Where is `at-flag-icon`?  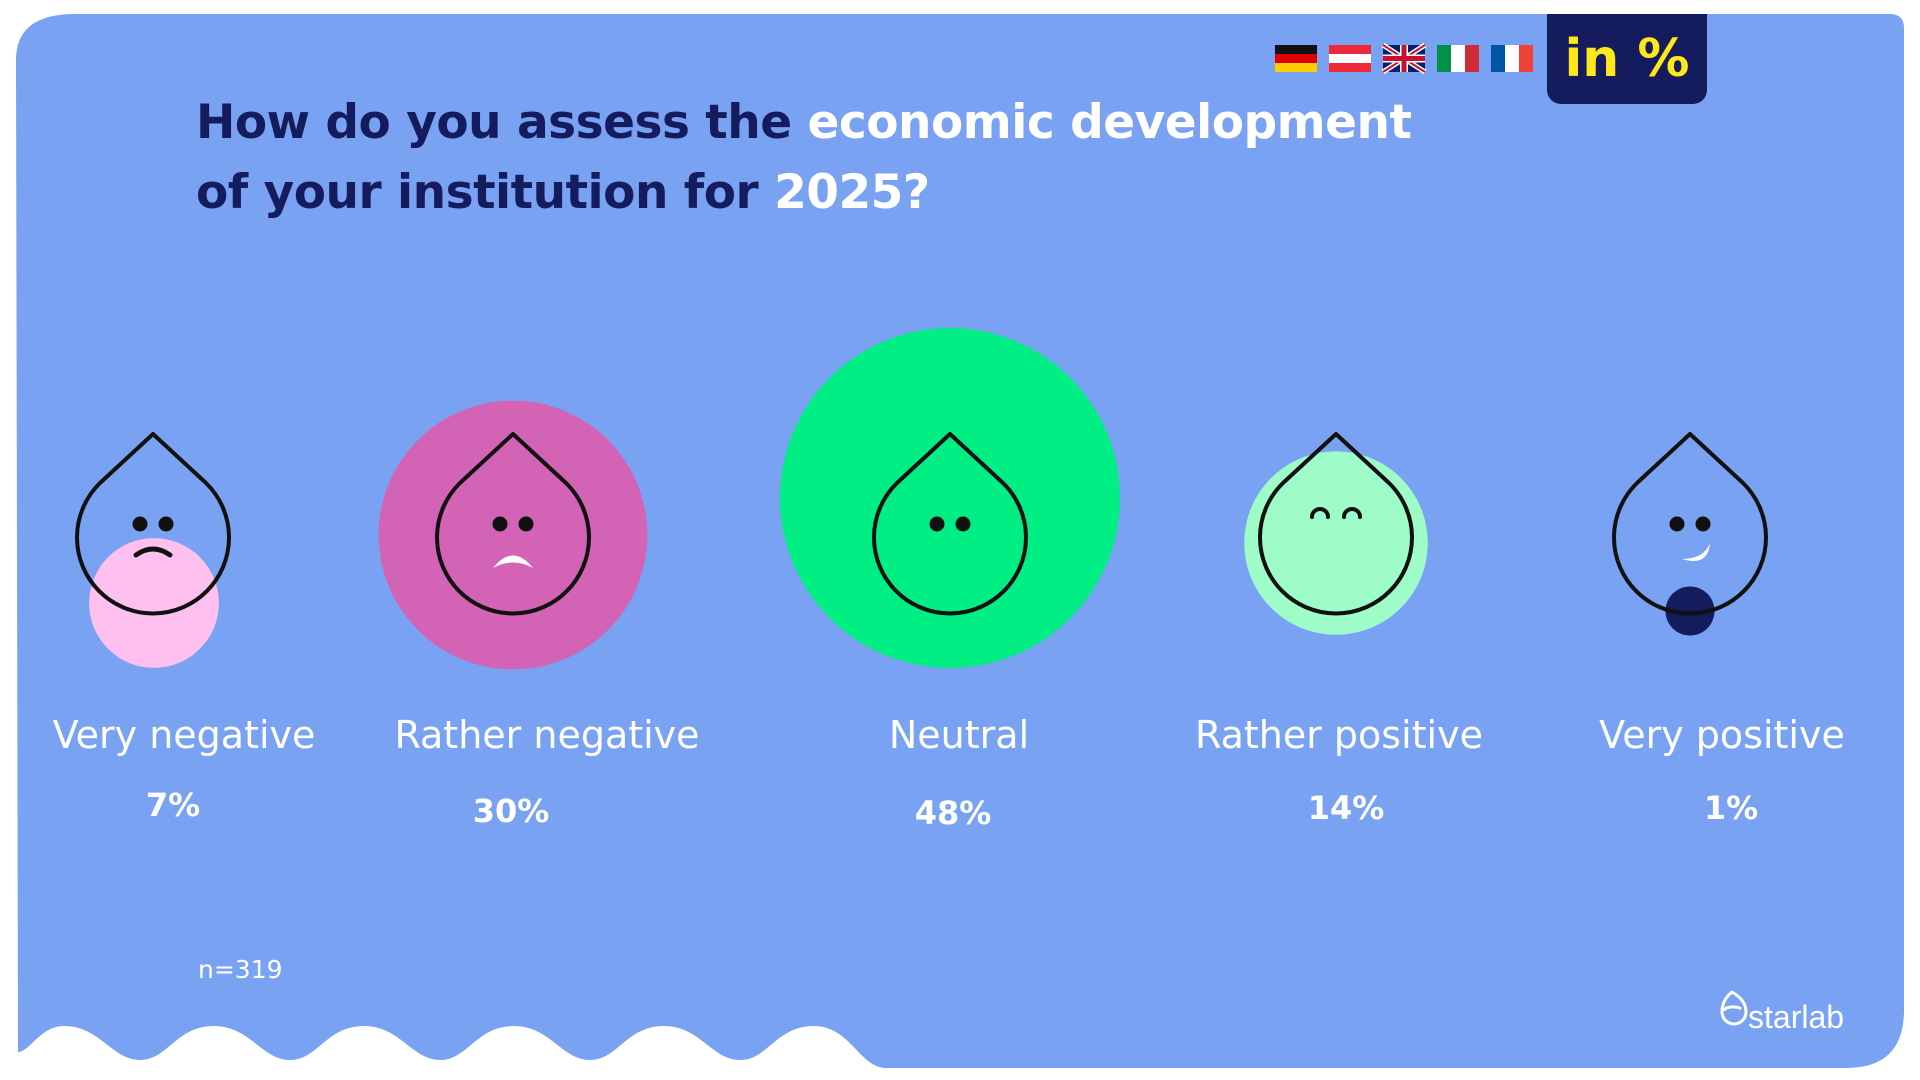
at-flag-icon is located at coordinates (1350, 58).